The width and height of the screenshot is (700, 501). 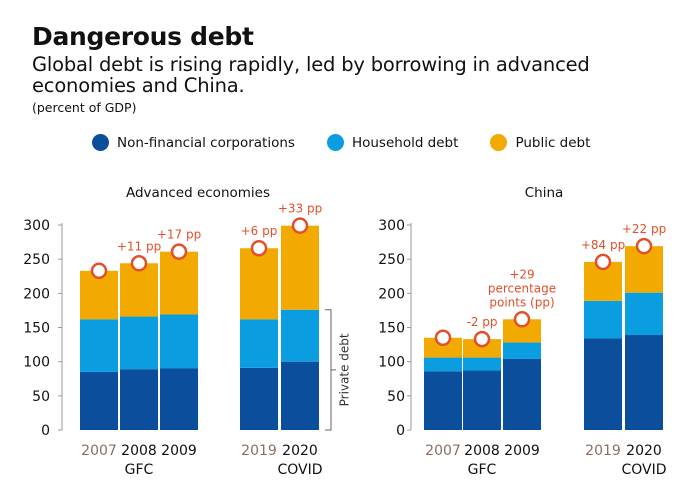 I want to click on china-y-tick-label-250: 250, so click(x=391, y=260).